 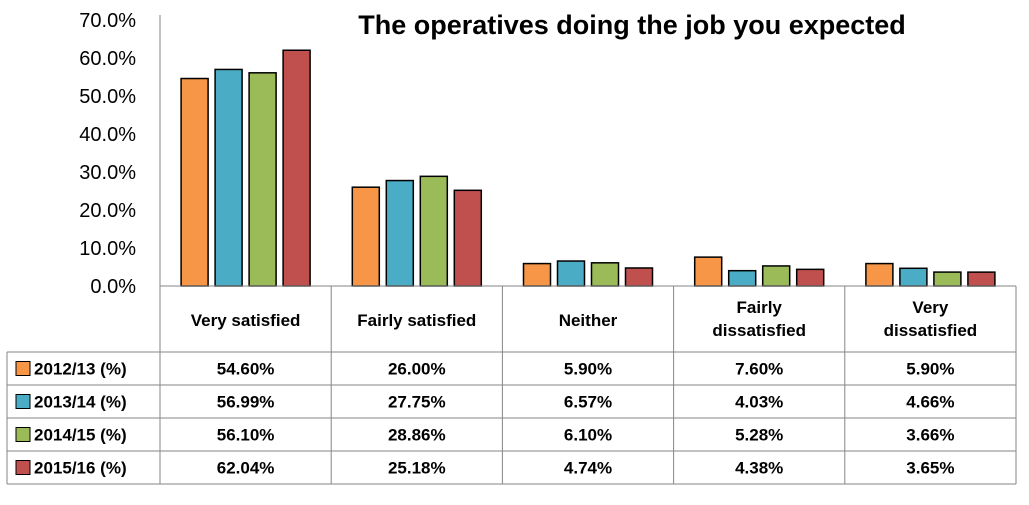 I want to click on y-tick-label: 50.0%, so click(x=107, y=97).